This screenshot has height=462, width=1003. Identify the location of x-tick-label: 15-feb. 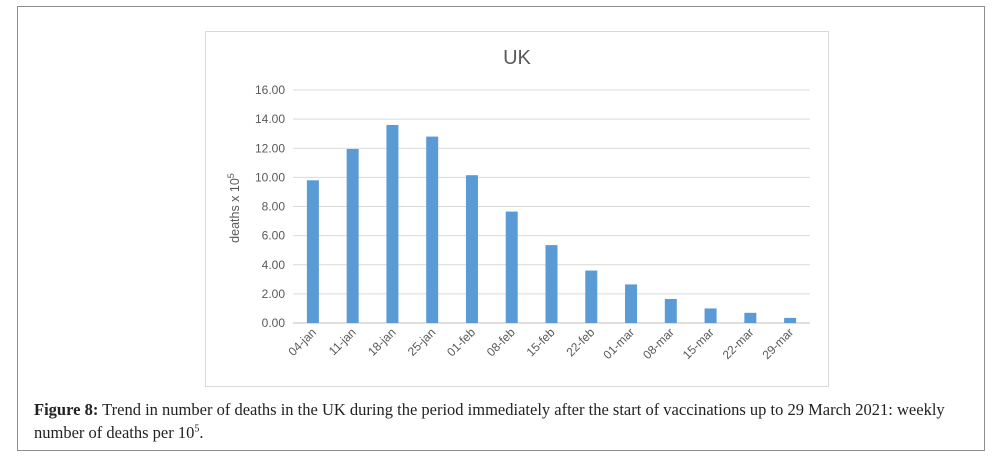
(541, 342).